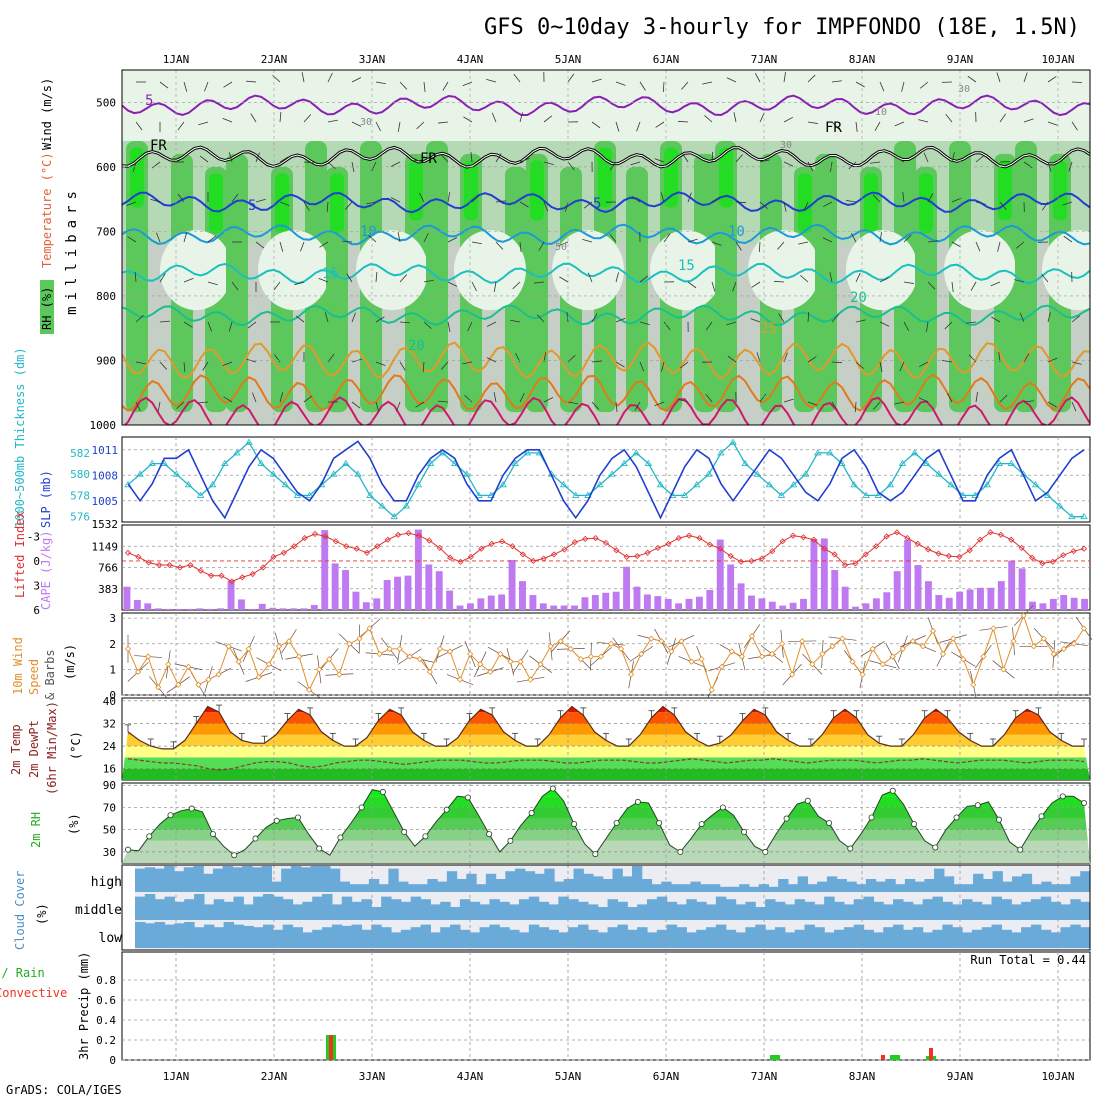  What do you see at coordinates (33, 536) in the screenshot?
I see `li-tick-label: -3` at bounding box center [33, 536].